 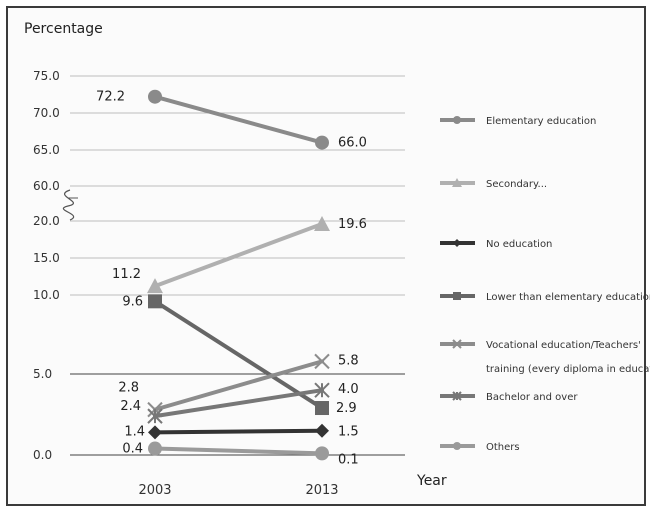 What do you see at coordinates (519, 244) in the screenshot?
I see `legend-label: No education` at bounding box center [519, 244].